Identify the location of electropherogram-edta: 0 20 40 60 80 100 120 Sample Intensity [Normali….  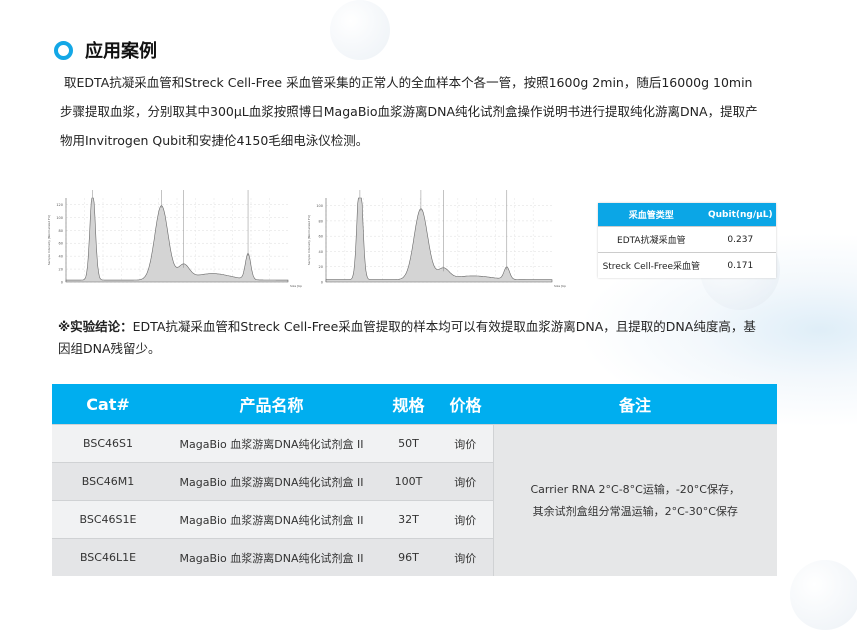
(173, 244).